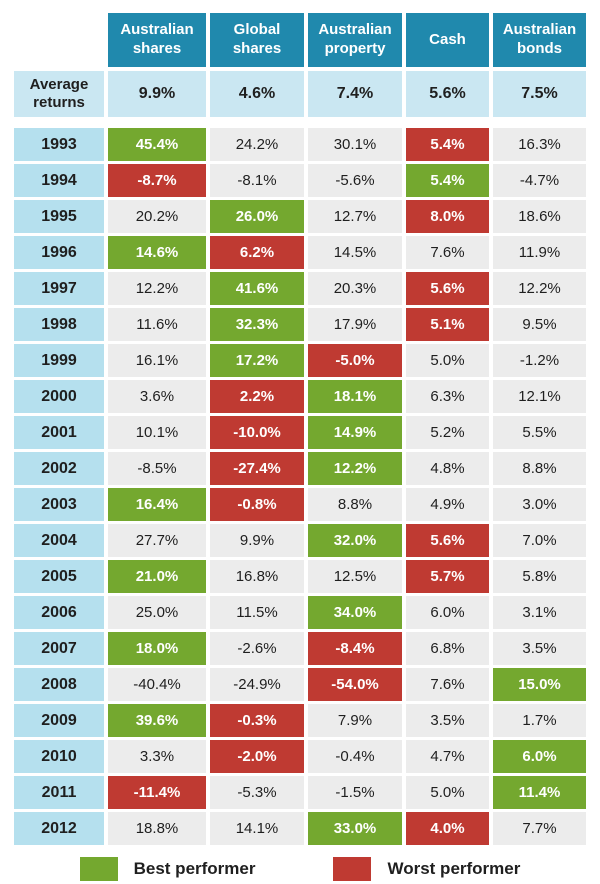 Image resolution: width=600 pixels, height=884 pixels. Describe the element at coordinates (355, 94) in the screenshot. I see `average-australian-property: 7.4%` at that location.